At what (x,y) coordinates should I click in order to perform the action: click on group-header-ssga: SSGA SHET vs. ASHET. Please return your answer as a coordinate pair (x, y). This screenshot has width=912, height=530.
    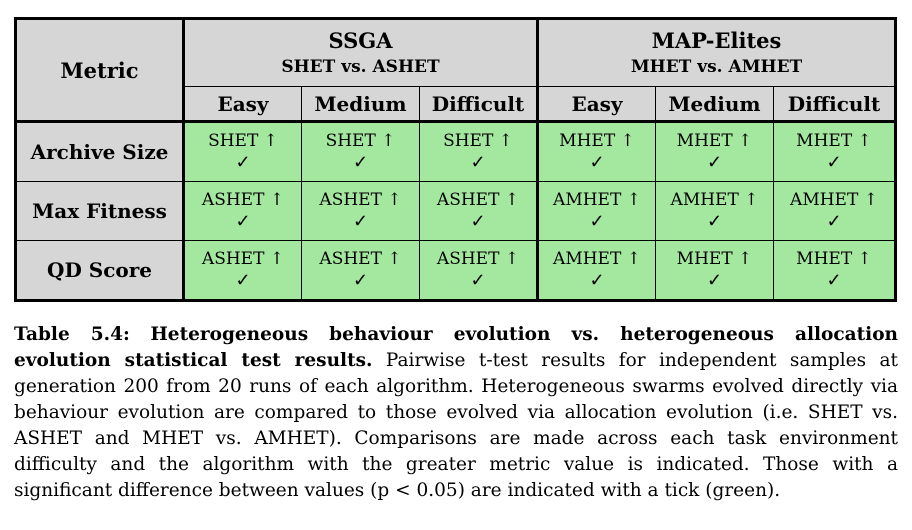
    Looking at the image, I should click on (360, 52).